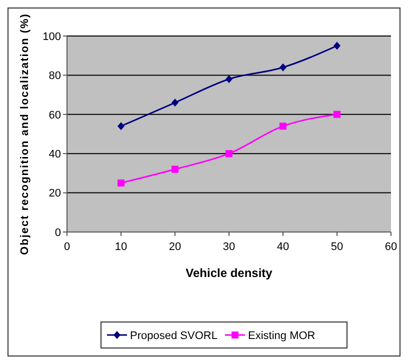 This screenshot has width=408, height=364. I want to click on y-tick-label: 0, so click(57, 232).